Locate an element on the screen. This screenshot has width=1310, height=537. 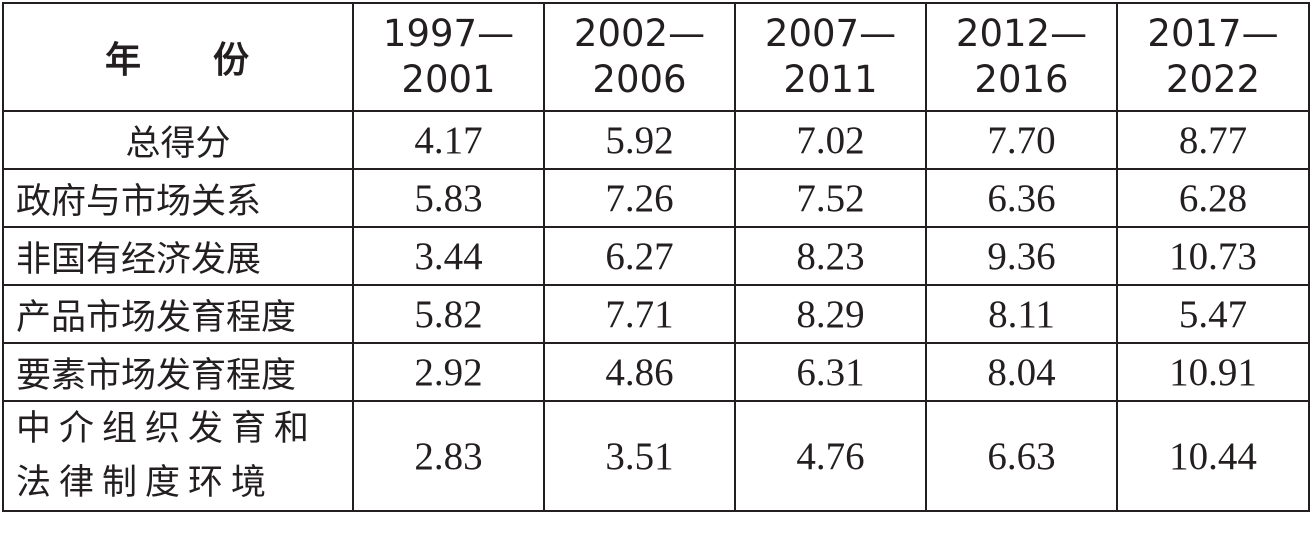
table-row: 要素市场发育程度 2.92 4.86 6.31 8.04 10.91 is located at coordinates (656, 372).